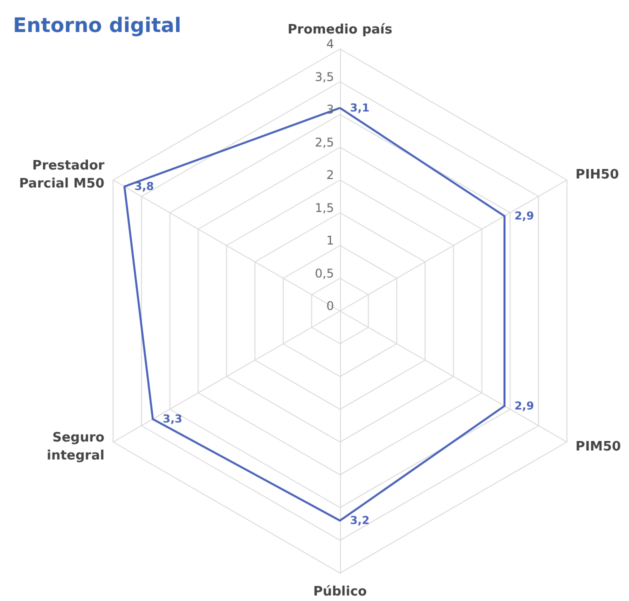 This screenshot has height=601, width=629. What do you see at coordinates (324, 77) in the screenshot?
I see `y-tick-label: 3,5` at bounding box center [324, 77].